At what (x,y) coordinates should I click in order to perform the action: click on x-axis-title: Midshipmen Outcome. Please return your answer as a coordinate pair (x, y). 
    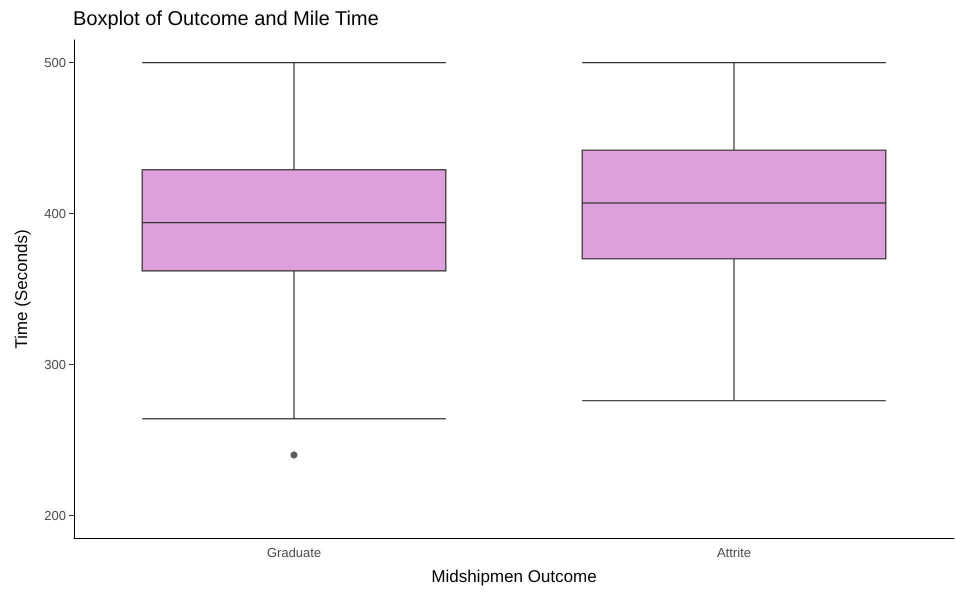
    Looking at the image, I should click on (514, 576).